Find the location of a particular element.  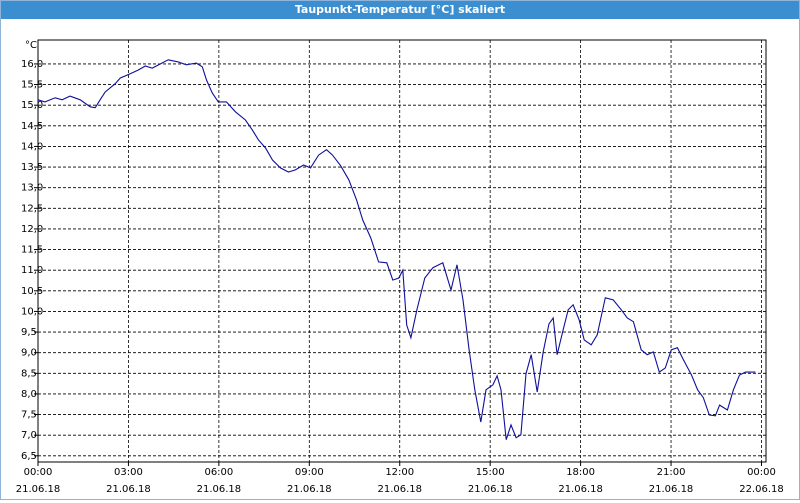

x-tick-label: 15:00 is located at coordinates (490, 472).